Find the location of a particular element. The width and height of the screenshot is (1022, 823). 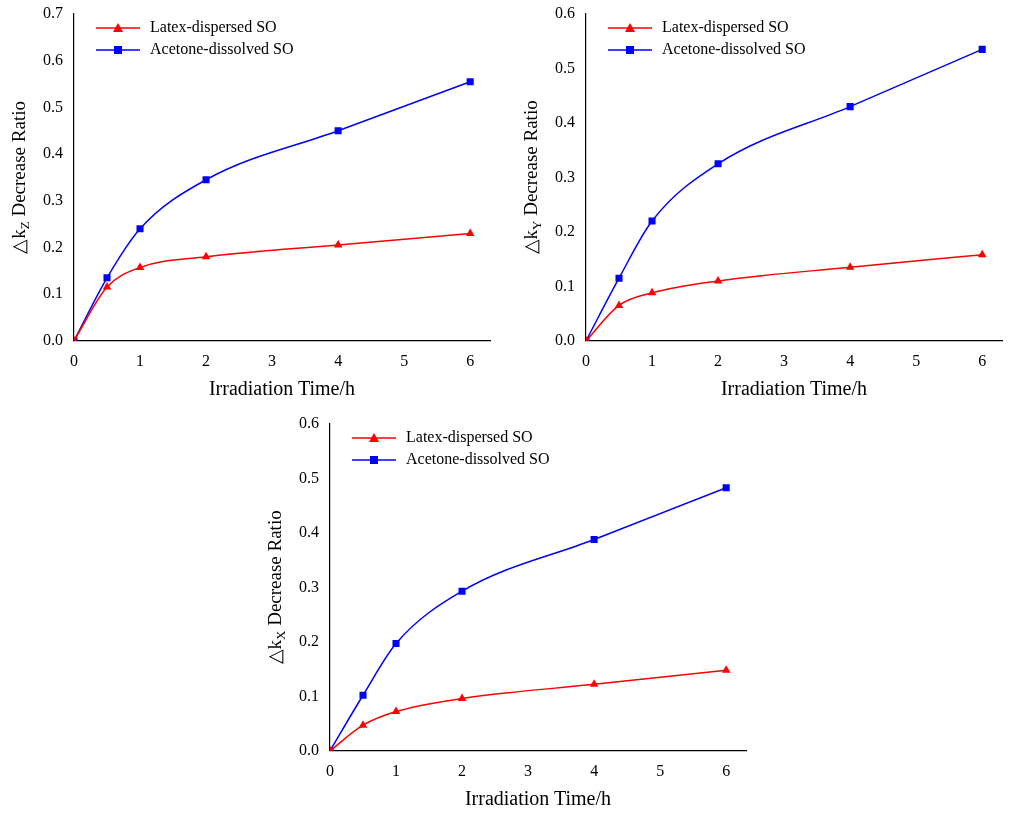

y-axis-title: △kX Decrease Ratio is located at coordinates (276, 587).